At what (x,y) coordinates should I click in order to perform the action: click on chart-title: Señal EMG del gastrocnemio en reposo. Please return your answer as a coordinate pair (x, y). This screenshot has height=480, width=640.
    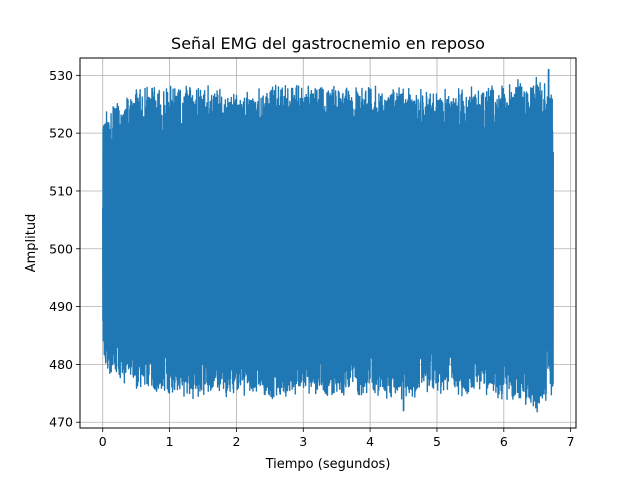
    Looking at the image, I should click on (328, 43).